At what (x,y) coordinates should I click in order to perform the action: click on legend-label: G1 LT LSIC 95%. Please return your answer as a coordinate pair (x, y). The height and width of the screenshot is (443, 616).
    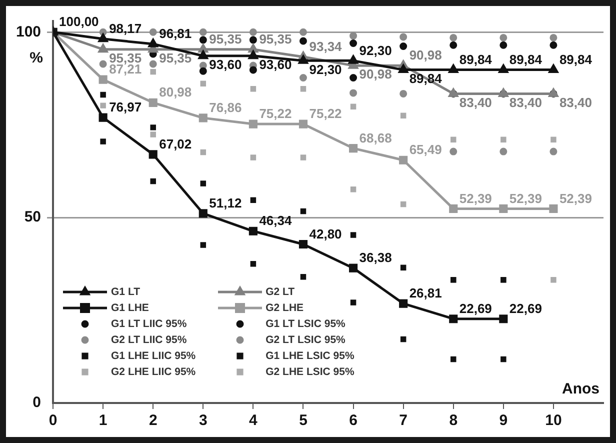
    Looking at the image, I should click on (306, 324).